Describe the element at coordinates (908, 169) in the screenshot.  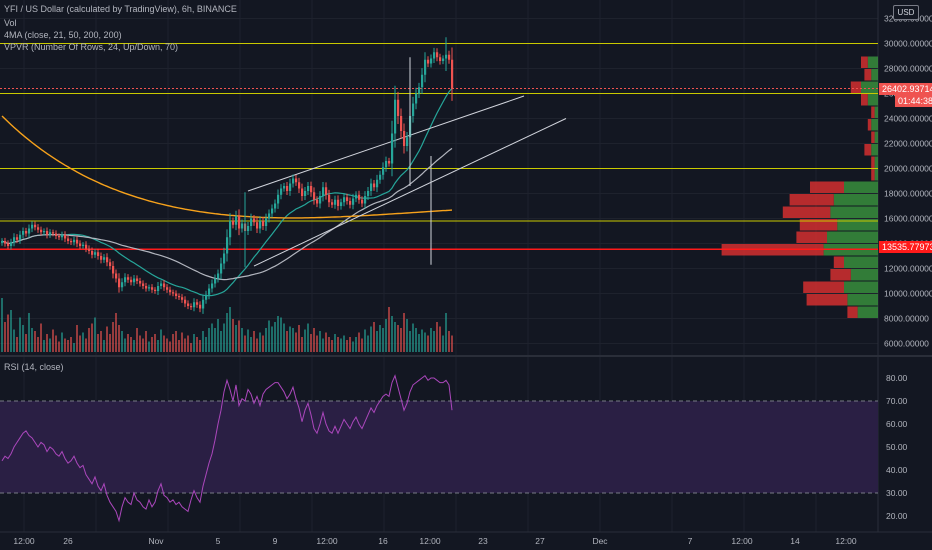
I see `price-tick-label: 20000.00000` at that location.